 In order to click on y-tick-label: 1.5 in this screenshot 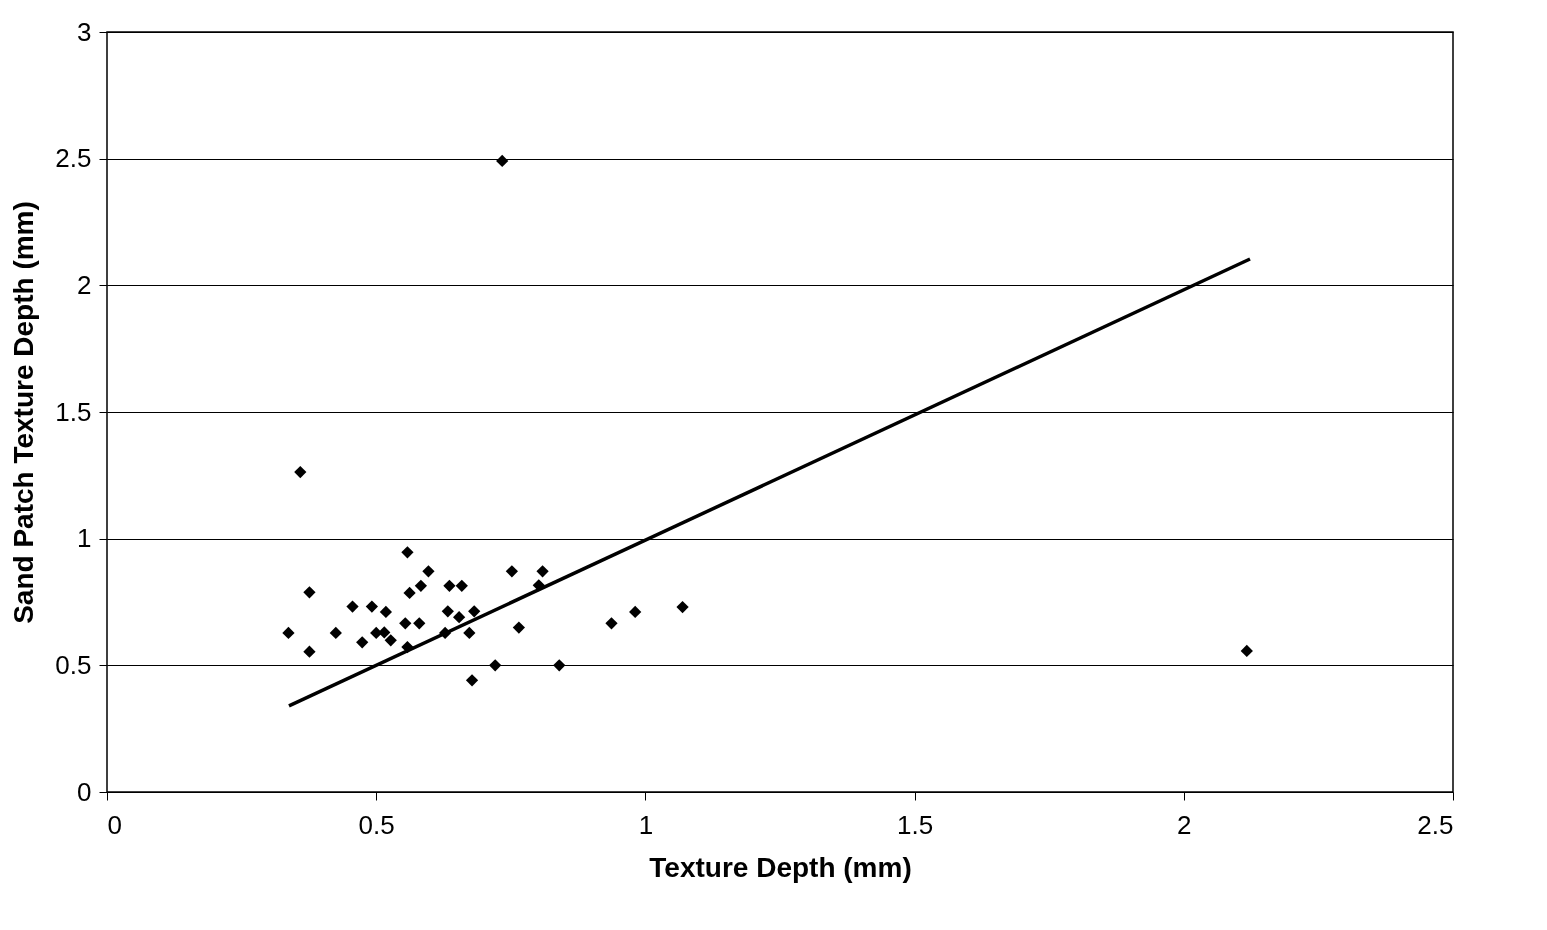, I will do `click(73, 411)`.